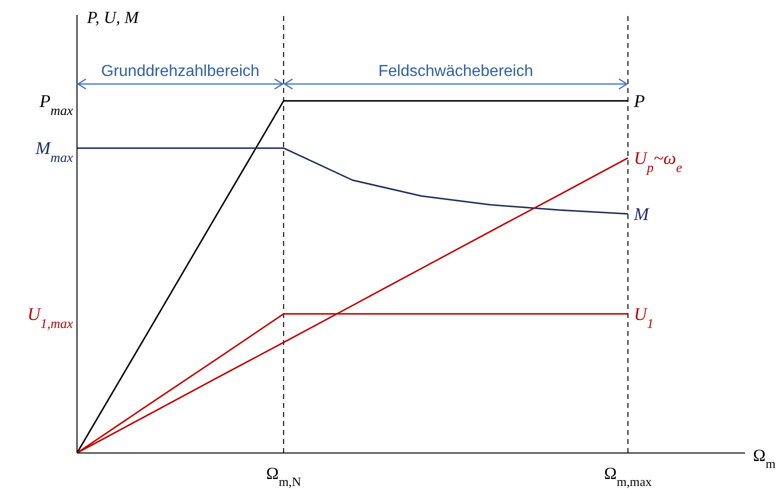 The image size is (784, 489). What do you see at coordinates (628, 476) in the screenshot?
I see `x-tick-label: Ω$_{m,max}$` at bounding box center [628, 476].